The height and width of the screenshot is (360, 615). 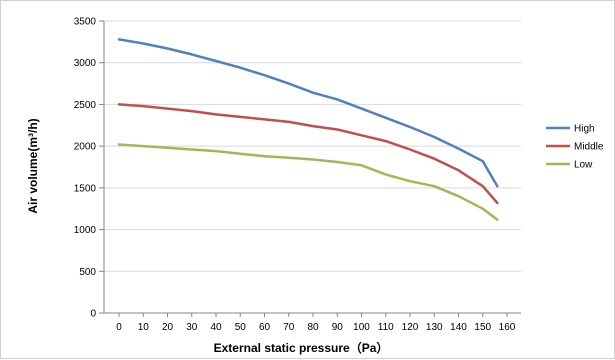 I want to click on x-tick-label-20: 20, so click(x=168, y=327).